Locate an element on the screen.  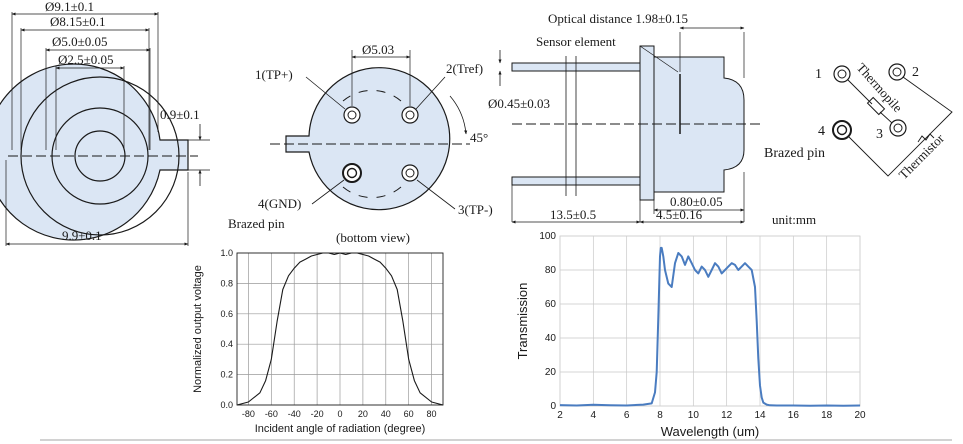
lead-length-label: 13.5±0.5 is located at coordinates (573, 214).